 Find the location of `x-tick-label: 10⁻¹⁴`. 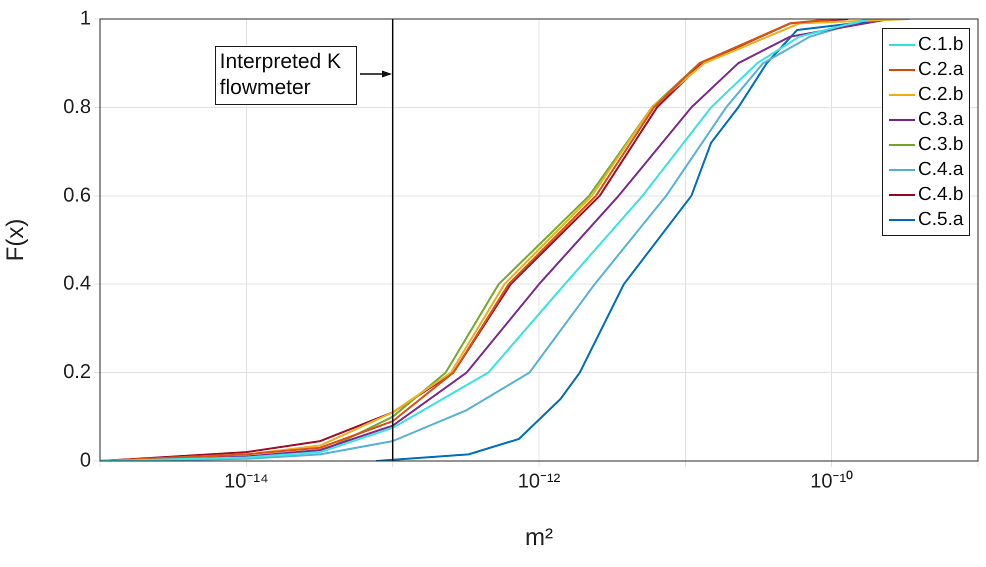

x-tick-label: 10⁻¹⁴ is located at coordinates (246, 481).